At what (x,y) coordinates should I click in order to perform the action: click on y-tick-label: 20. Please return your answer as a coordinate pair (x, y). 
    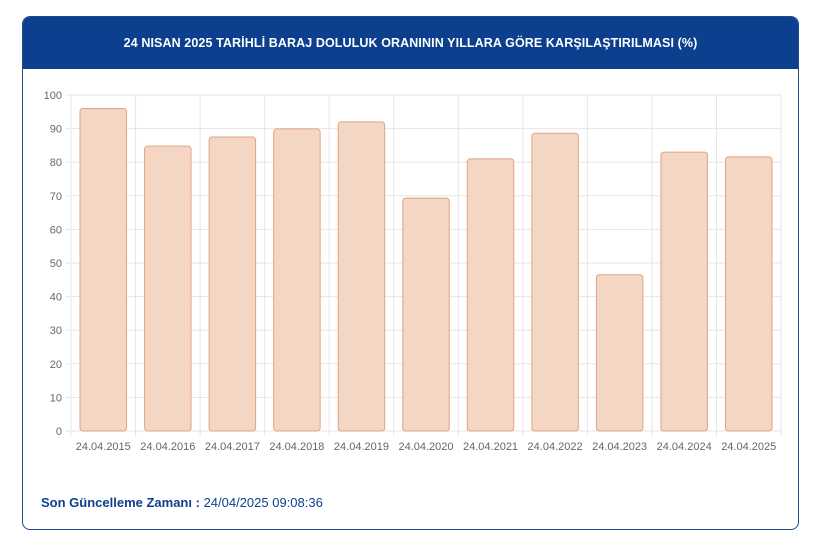
    Looking at the image, I should click on (56, 365).